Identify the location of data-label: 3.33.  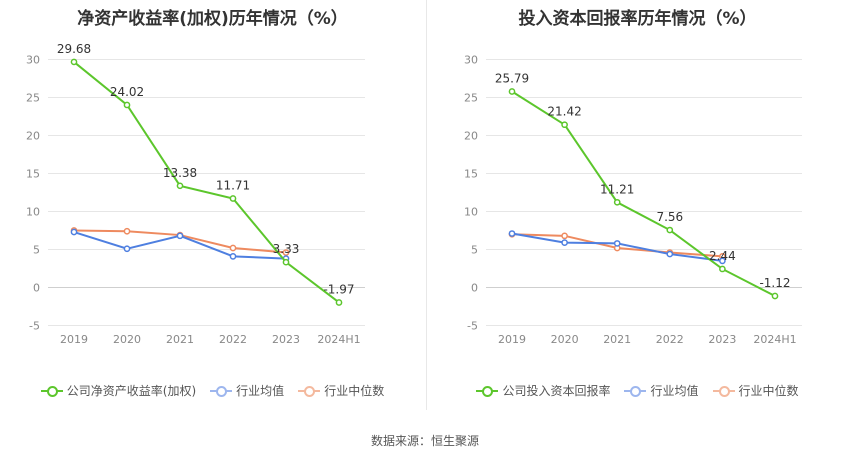
(286, 249).